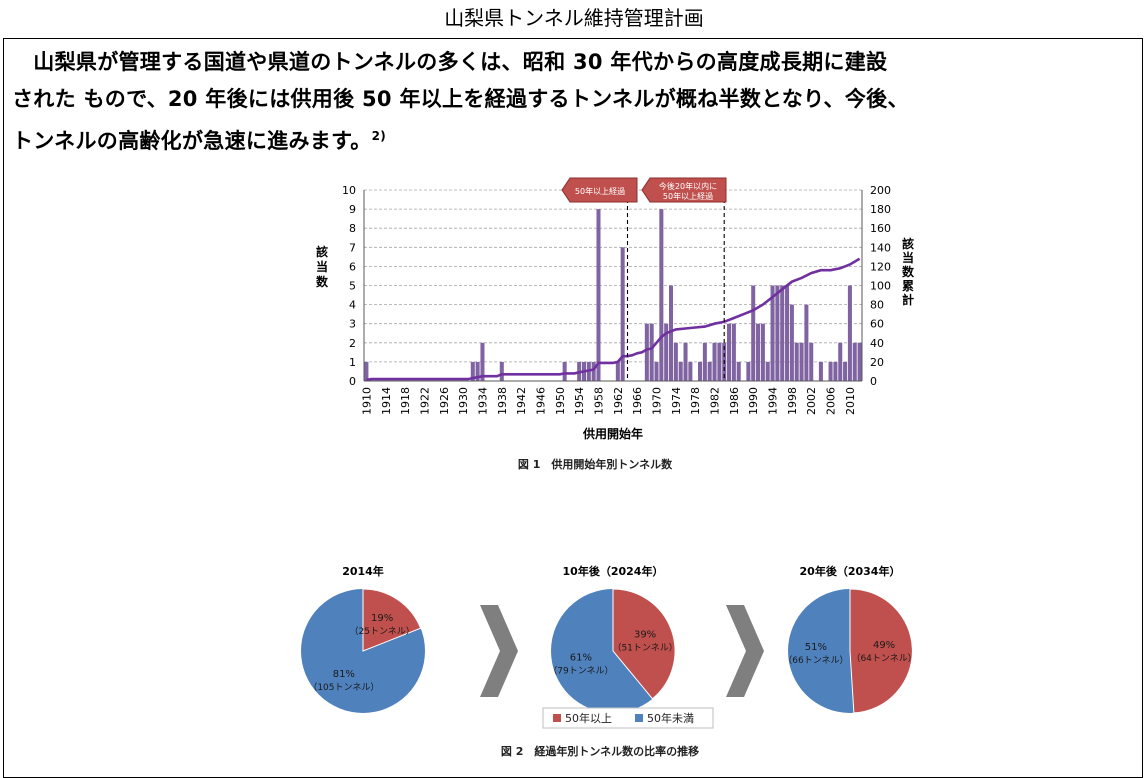 The width and height of the screenshot is (1148, 778). I want to click on document-title: 山梨県トンネル維持管理計画, so click(574, 18).